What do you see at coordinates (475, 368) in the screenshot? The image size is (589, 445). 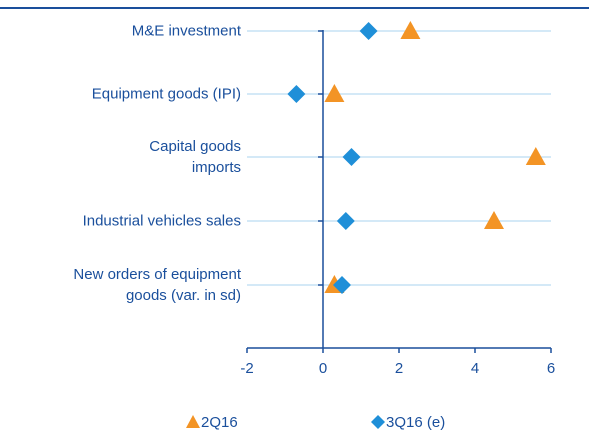 I see `x-tick-label: 4` at bounding box center [475, 368].